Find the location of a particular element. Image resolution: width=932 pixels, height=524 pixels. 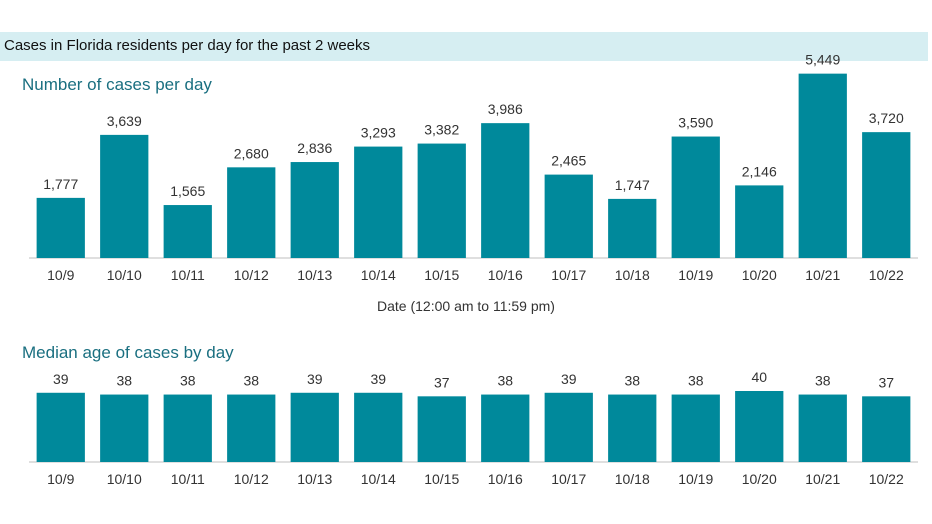

cases-data-label: 2,146 is located at coordinates (759, 171).